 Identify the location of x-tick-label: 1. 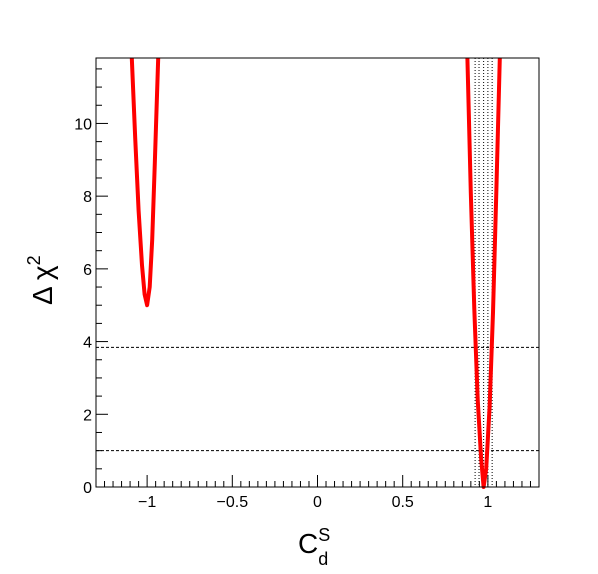
(487, 502).